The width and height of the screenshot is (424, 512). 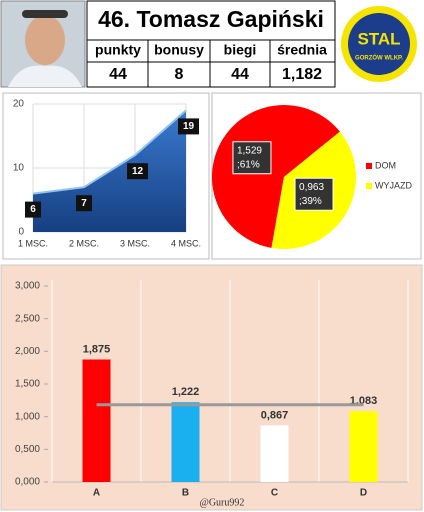 I want to click on photo, so click(x=43, y=44).